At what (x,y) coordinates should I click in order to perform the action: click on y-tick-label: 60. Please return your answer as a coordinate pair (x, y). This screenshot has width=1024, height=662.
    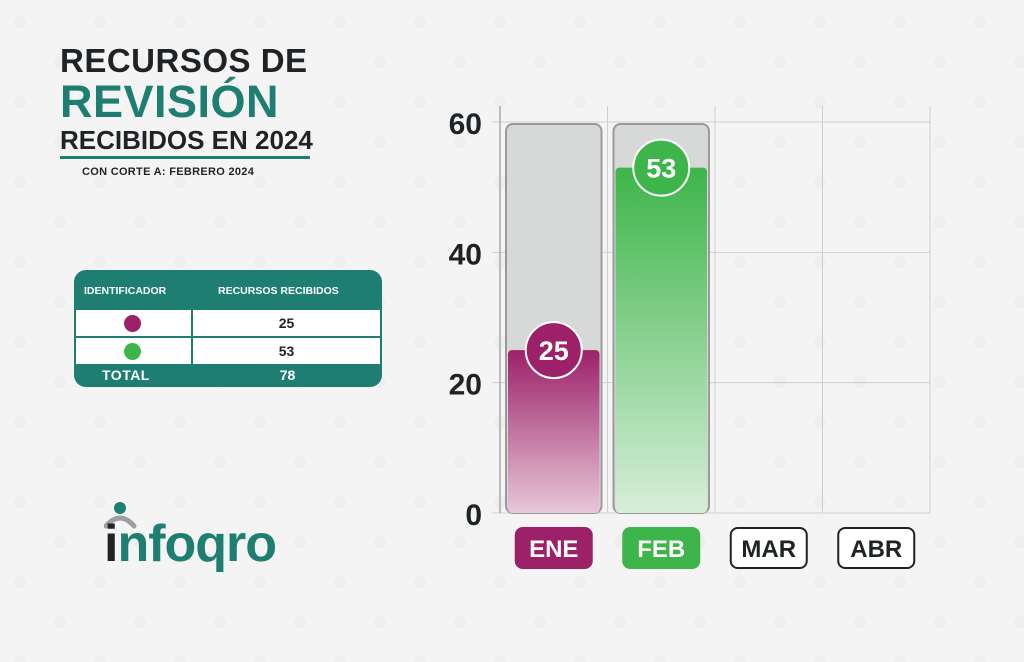
    Looking at the image, I should click on (465, 124).